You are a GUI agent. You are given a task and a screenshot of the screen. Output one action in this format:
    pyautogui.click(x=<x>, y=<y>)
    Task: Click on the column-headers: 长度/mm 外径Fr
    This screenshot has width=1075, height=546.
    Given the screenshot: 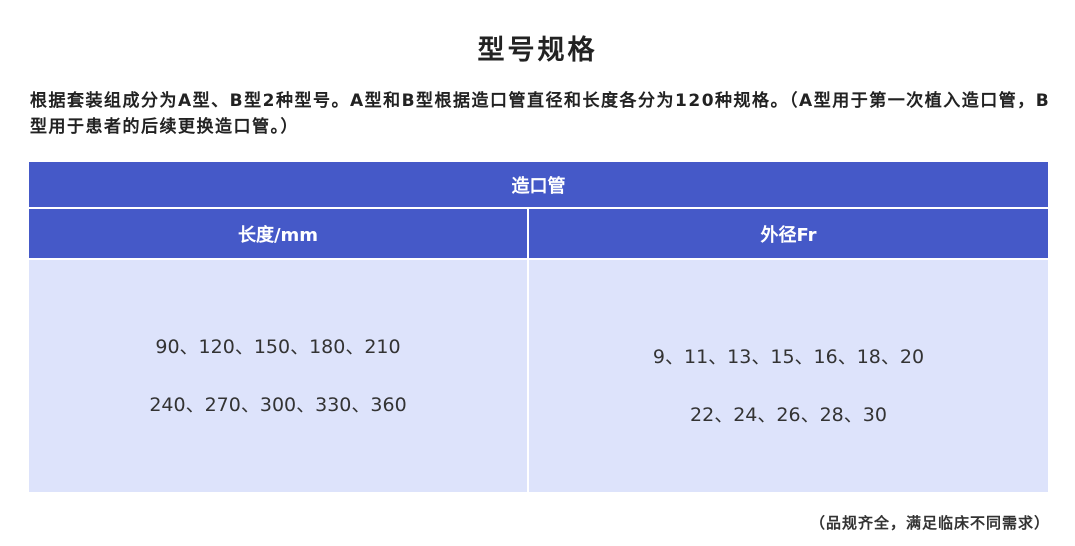 What is the action you would take?
    pyautogui.click(x=538, y=233)
    